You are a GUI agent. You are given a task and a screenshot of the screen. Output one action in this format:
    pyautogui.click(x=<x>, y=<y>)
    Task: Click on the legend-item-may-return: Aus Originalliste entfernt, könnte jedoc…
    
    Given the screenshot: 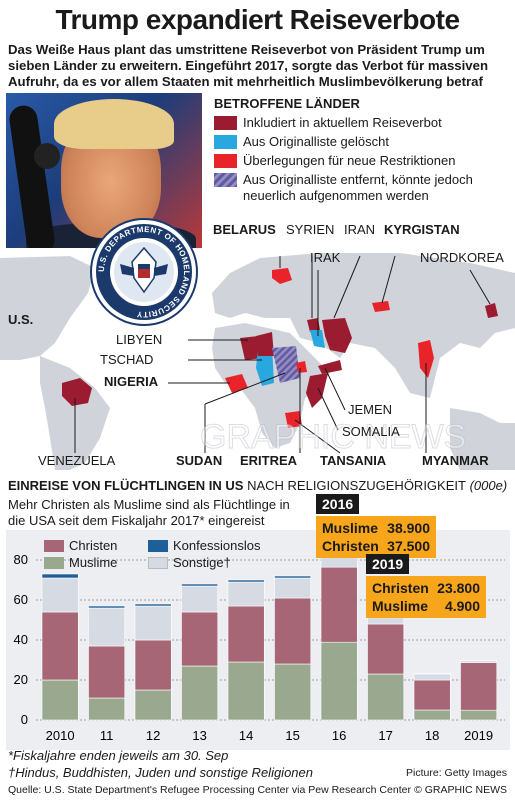 What is the action you would take?
    pyautogui.click(x=362, y=188)
    